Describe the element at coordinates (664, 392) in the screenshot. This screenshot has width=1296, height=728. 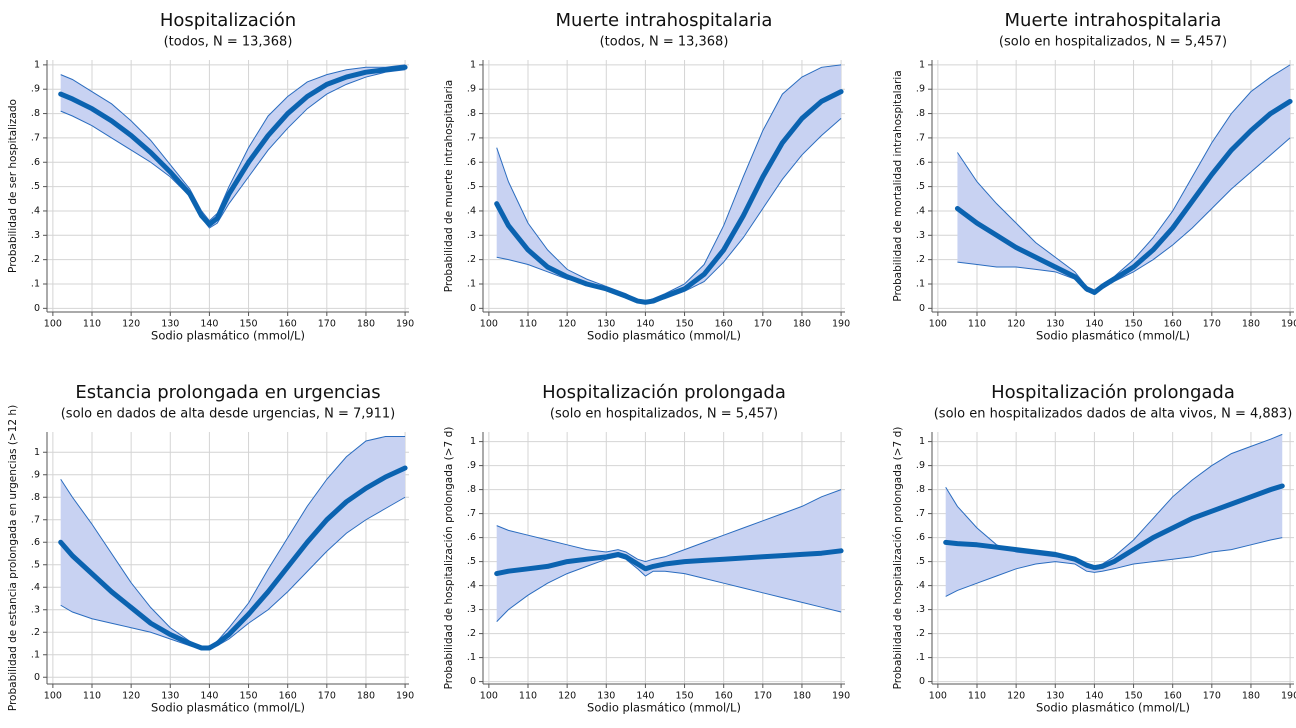
I see `chart-title: Hospitalización prolongada` at that location.